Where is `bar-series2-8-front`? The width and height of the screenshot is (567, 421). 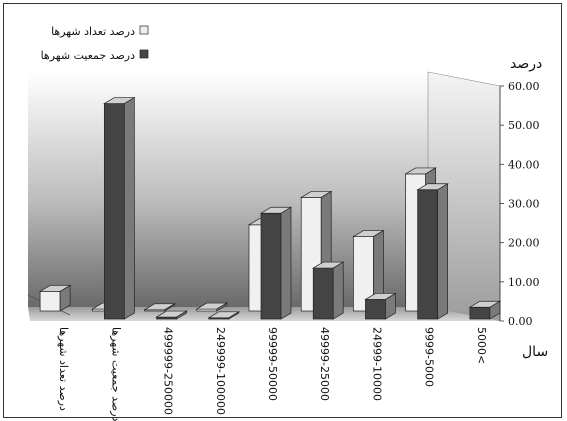
bar-series2-8-front is located at coordinates (480, 313).